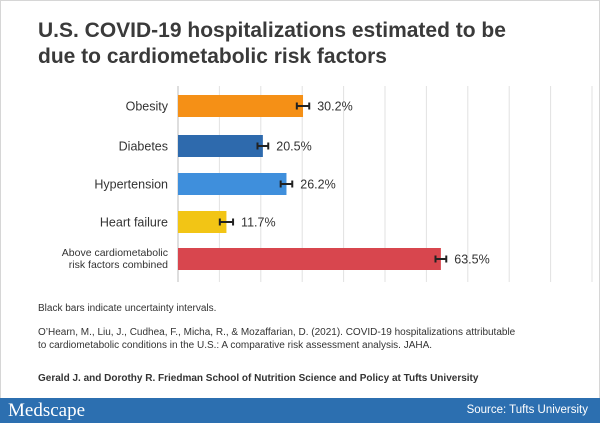  What do you see at coordinates (334, 107) in the screenshot?
I see `value-label: 30.2%` at bounding box center [334, 107].